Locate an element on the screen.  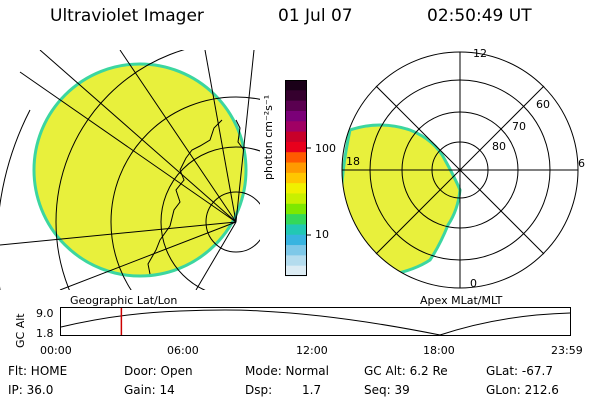
colorbar-unit-label: photon cm⁻²s⁻¹ is located at coordinates (268, 137).